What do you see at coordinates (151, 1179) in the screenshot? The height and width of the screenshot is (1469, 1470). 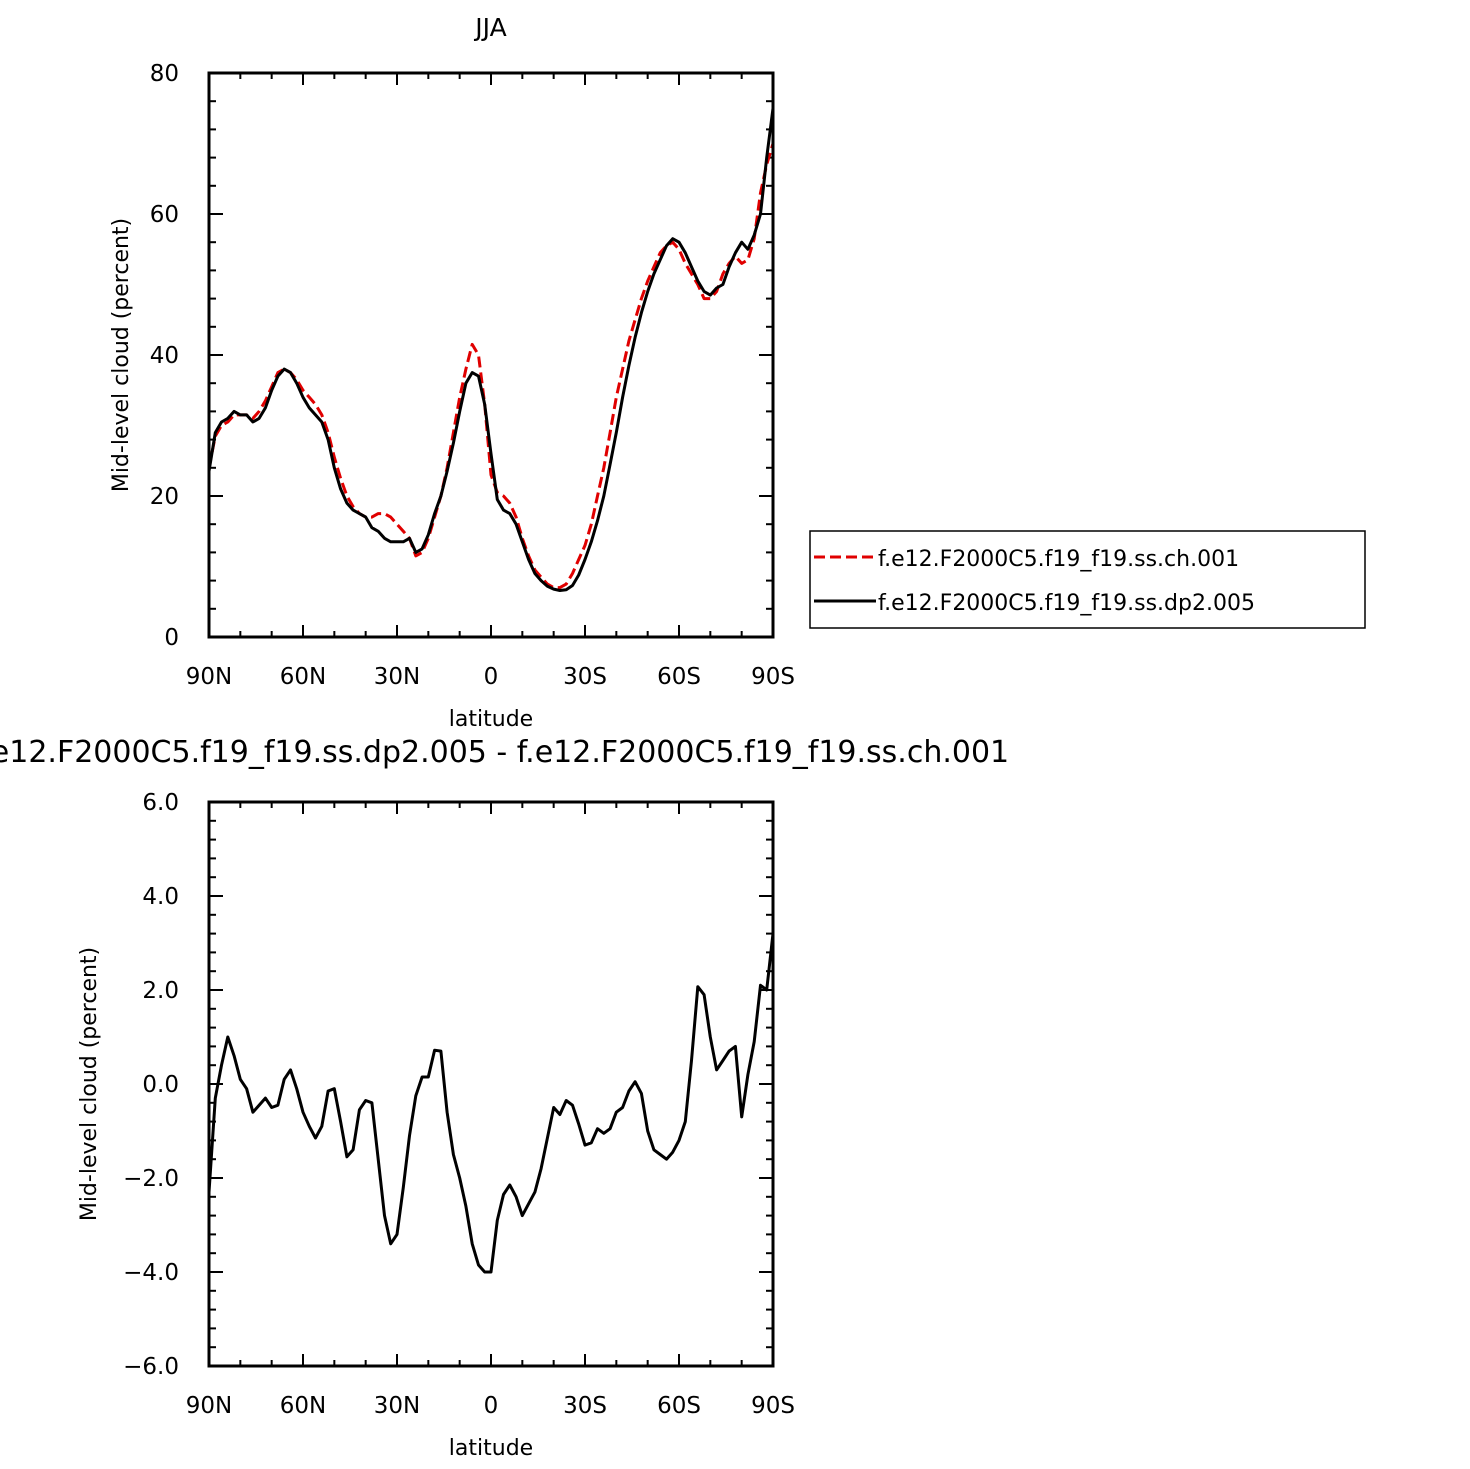 I see `y-tick-label: −2.0` at bounding box center [151, 1179].